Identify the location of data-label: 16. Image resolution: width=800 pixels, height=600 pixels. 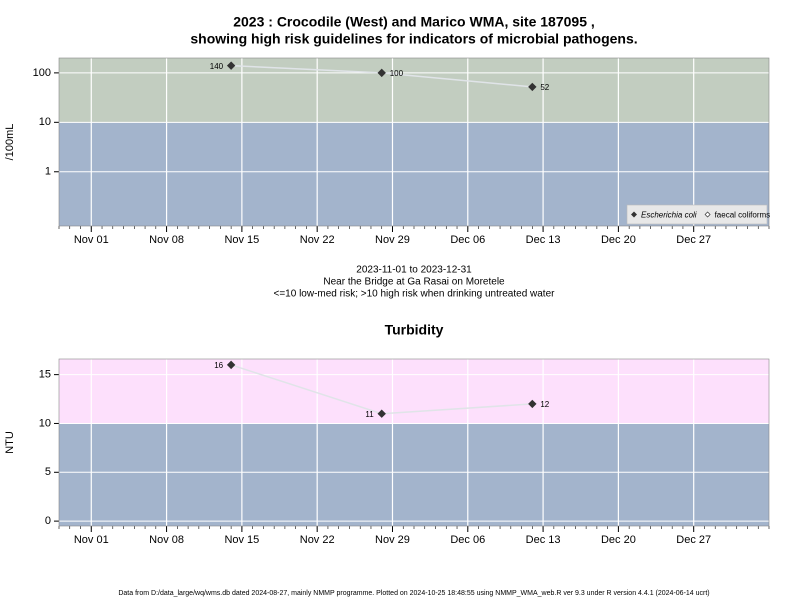
(218, 365).